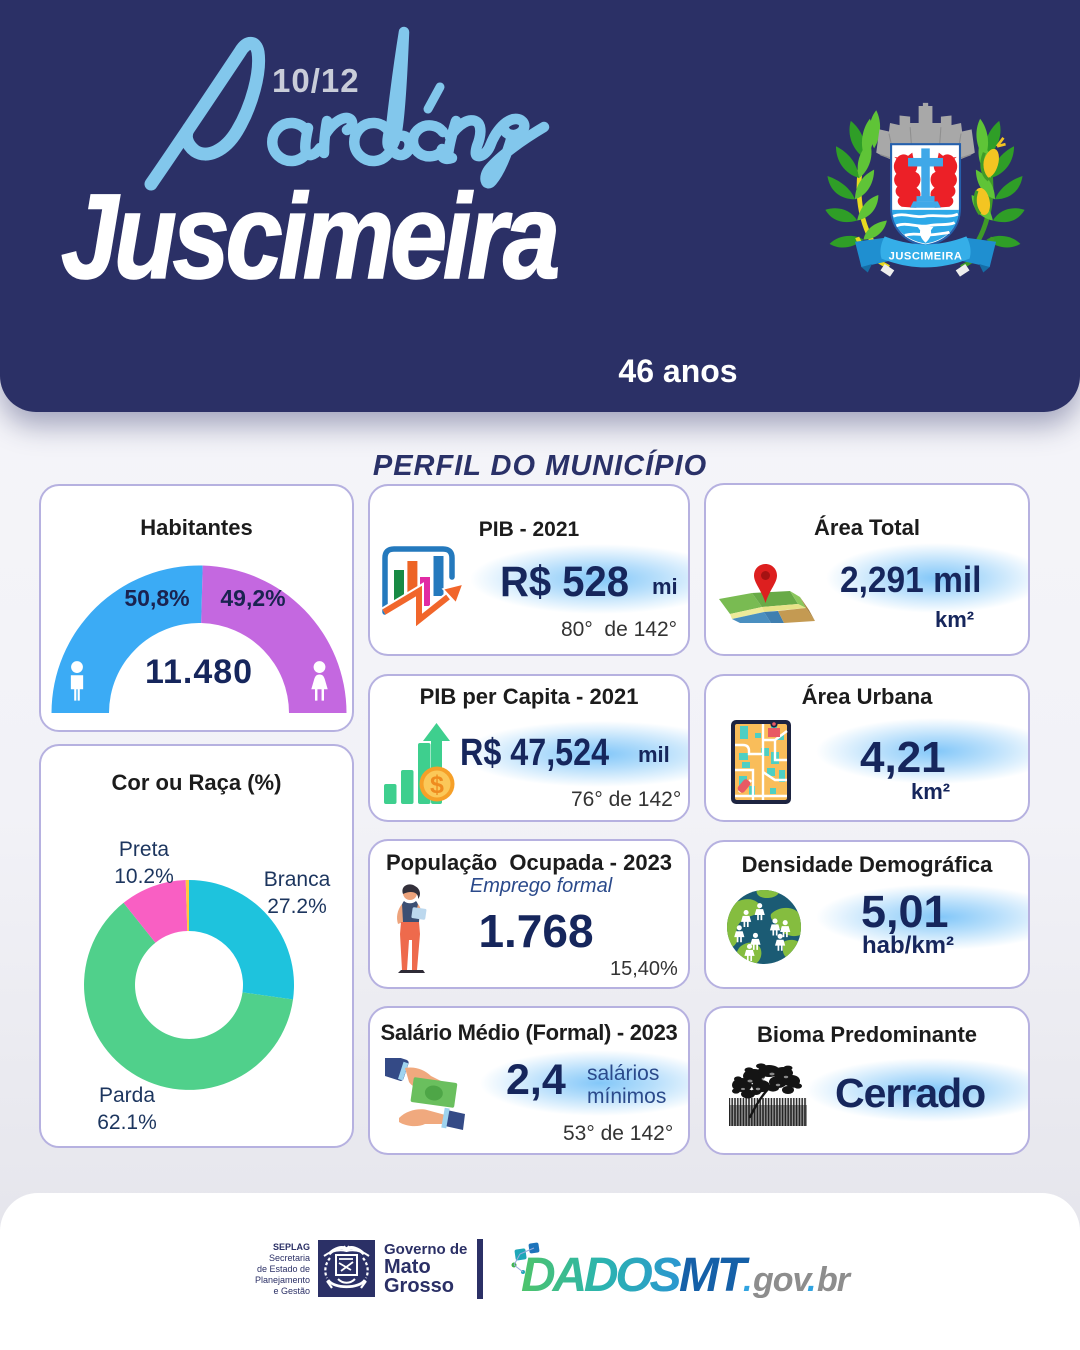  What do you see at coordinates (127, 1095) in the screenshot?
I see `svg-text: Parda` at bounding box center [127, 1095].